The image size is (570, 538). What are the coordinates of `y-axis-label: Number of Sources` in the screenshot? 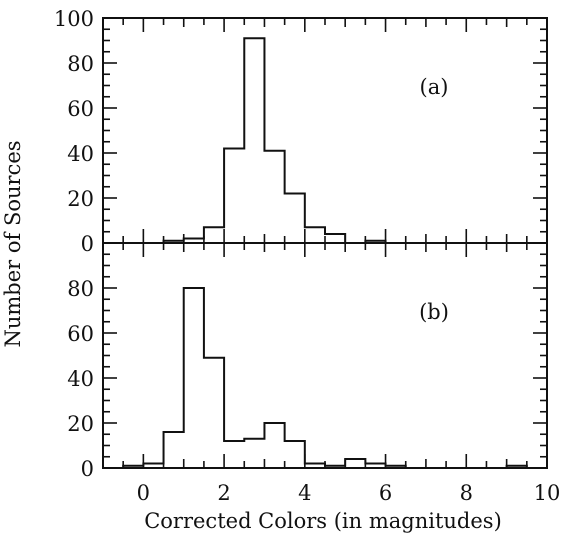 It's located at (13, 243).